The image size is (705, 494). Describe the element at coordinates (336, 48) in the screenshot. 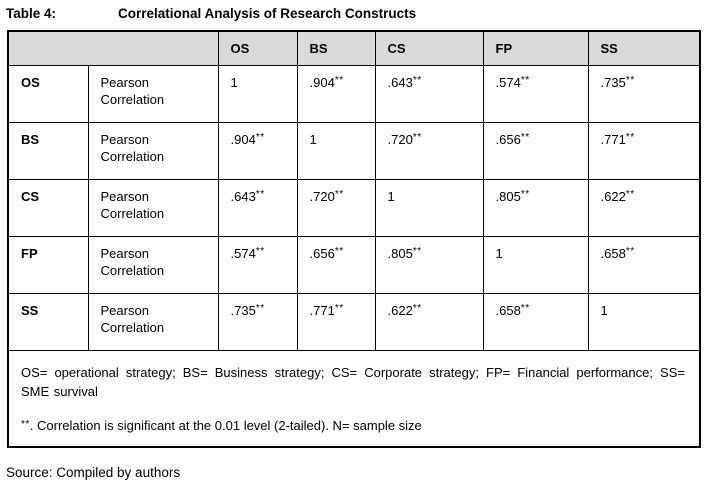

I see `header-col-bs: BS` at that location.